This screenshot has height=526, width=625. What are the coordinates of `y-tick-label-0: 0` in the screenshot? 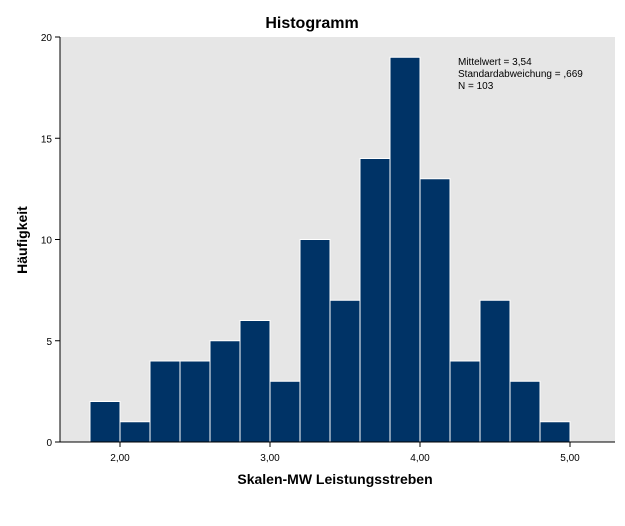 It's located at (49, 443).